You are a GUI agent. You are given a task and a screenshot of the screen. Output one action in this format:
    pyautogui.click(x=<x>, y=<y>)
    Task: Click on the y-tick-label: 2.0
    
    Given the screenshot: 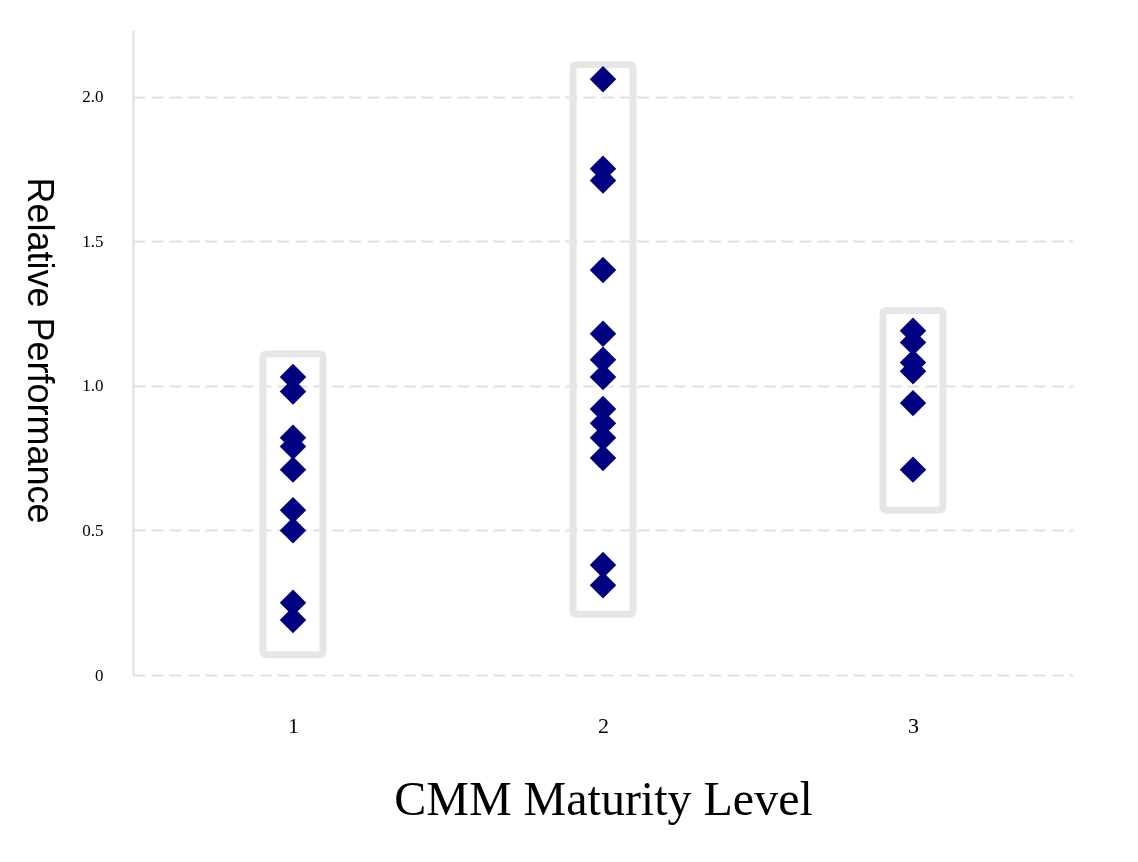 What is the action you would take?
    pyautogui.click(x=93, y=97)
    